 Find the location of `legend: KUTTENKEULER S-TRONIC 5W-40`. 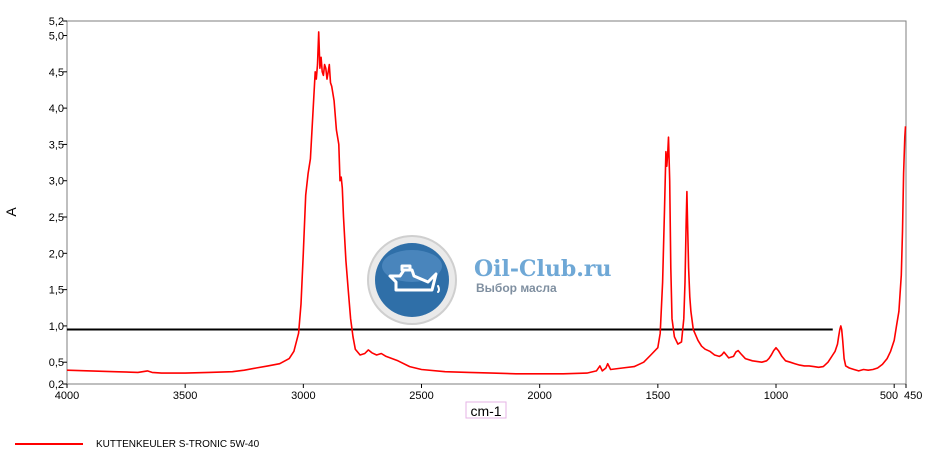

legend: KUTTENKEULER S-TRONIC 5W-40 is located at coordinates (137, 444).